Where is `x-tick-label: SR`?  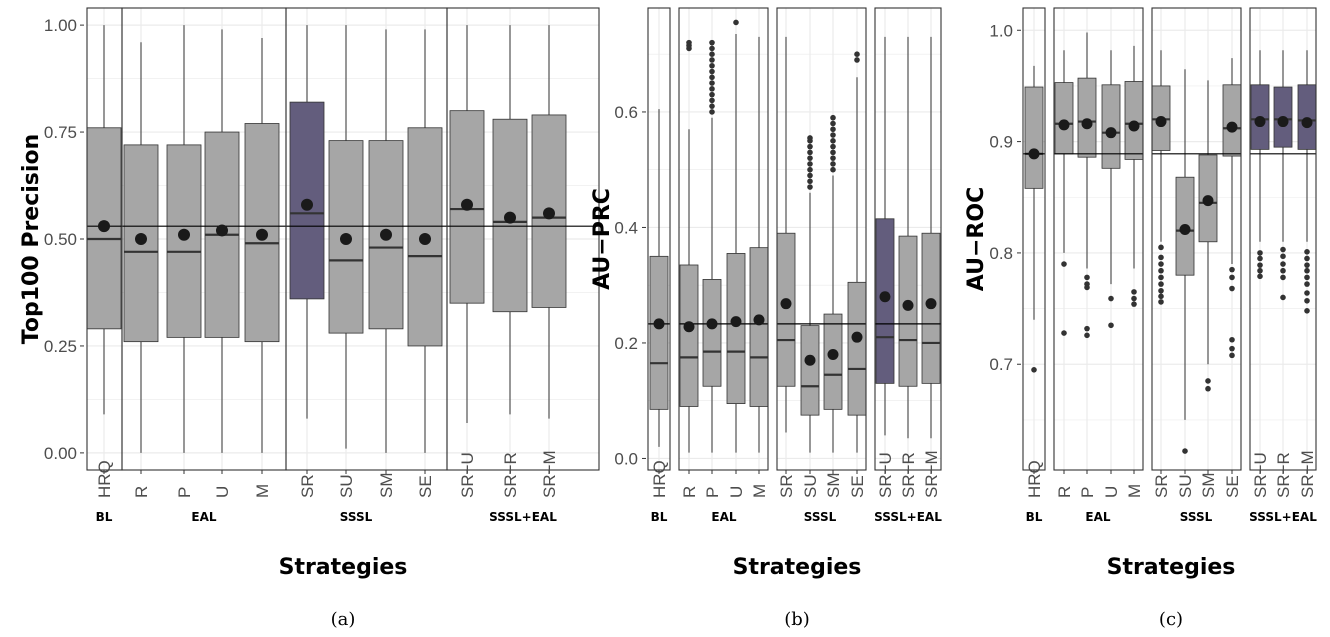 x-tick-label: SR is located at coordinates (1161, 486).